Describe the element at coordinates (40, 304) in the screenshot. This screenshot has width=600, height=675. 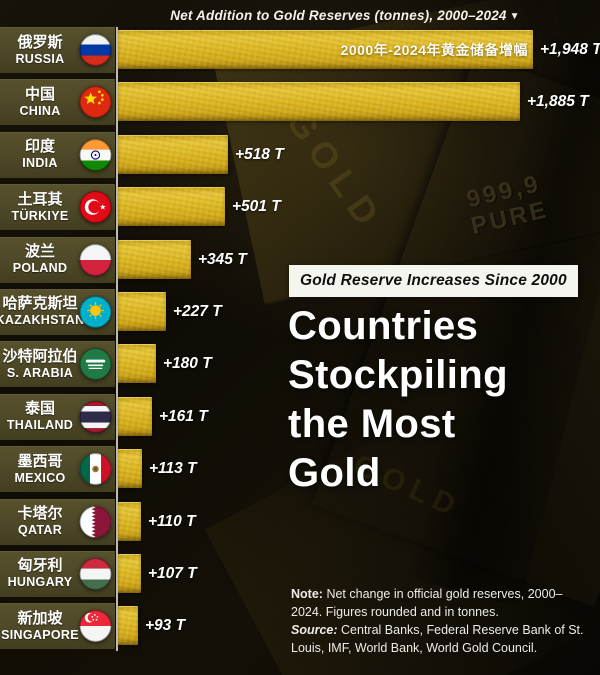
I see `country-name-zh: 哈萨克斯坦` at that location.